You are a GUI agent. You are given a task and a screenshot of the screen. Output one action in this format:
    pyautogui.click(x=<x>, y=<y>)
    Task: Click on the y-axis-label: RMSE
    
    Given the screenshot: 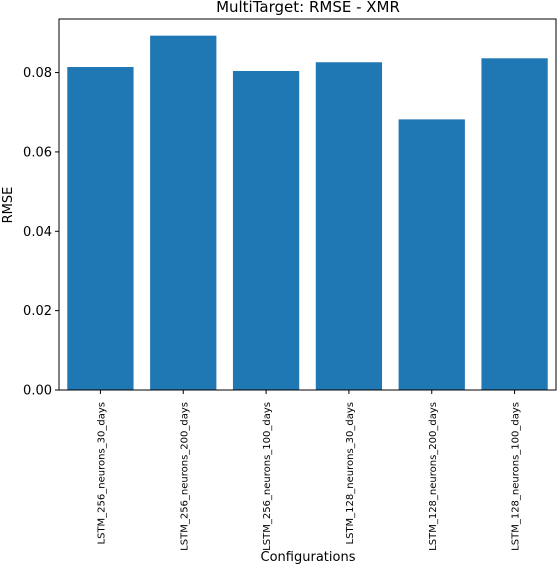 What is the action you would take?
    pyautogui.click(x=8, y=205)
    